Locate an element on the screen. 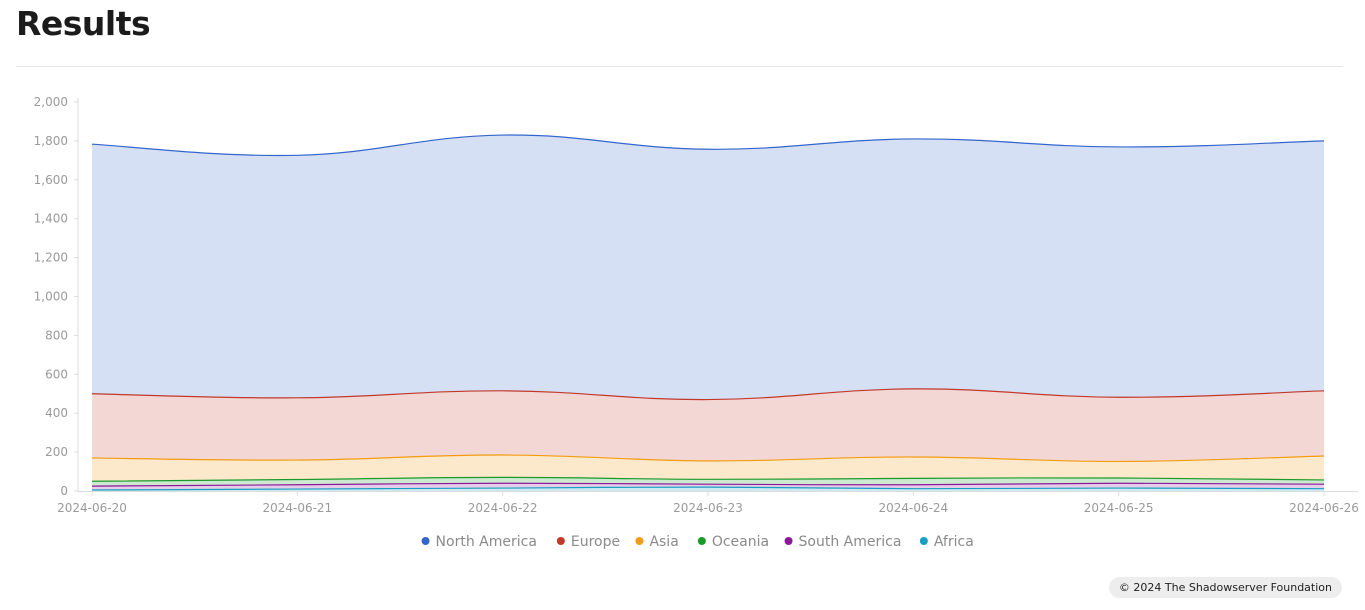 The height and width of the screenshot is (610, 1365). area-africa is located at coordinates (708, 489).